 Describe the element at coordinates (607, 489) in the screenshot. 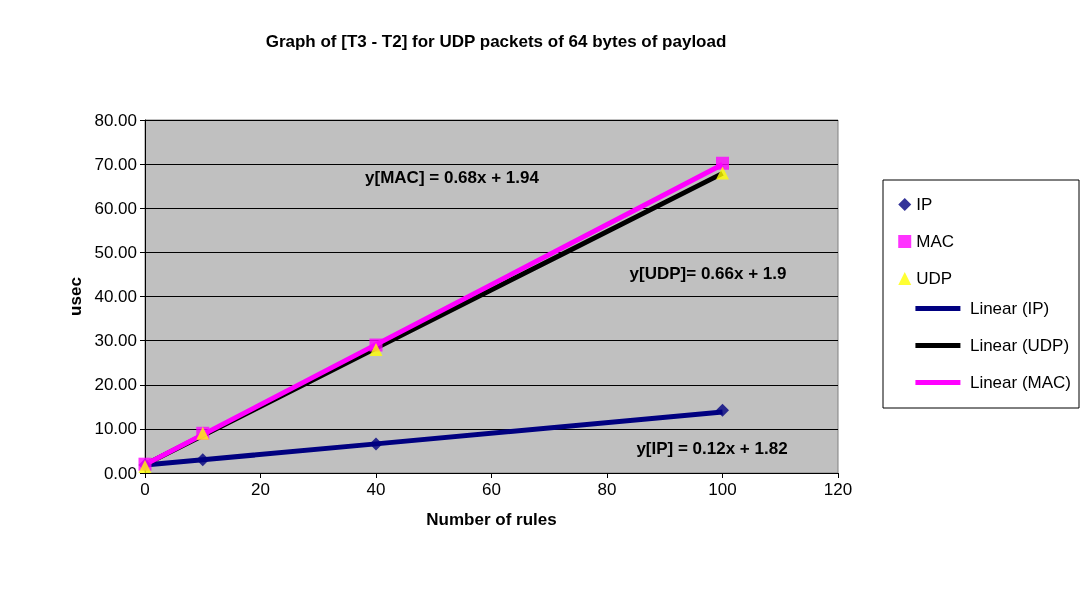

I see `x-tick-label: 80` at that location.